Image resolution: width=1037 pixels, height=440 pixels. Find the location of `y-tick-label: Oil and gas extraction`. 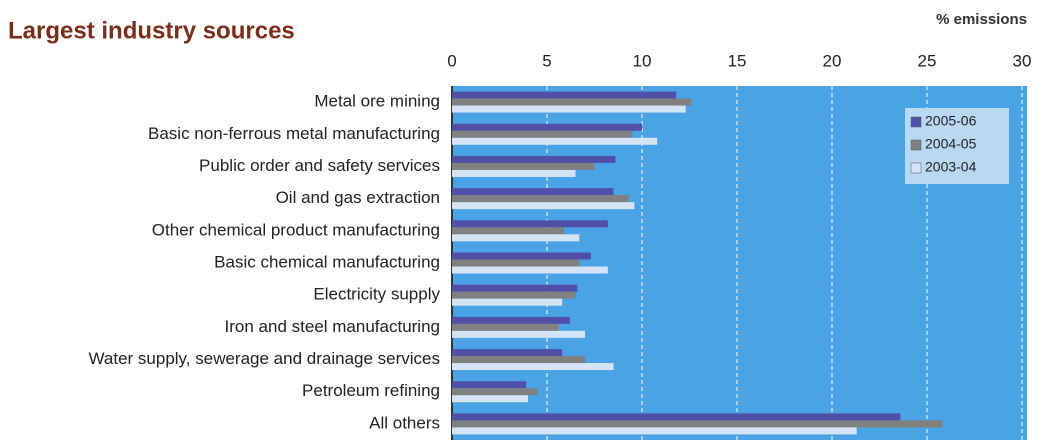

y-tick-label: Oil and gas extraction is located at coordinates (358, 197).